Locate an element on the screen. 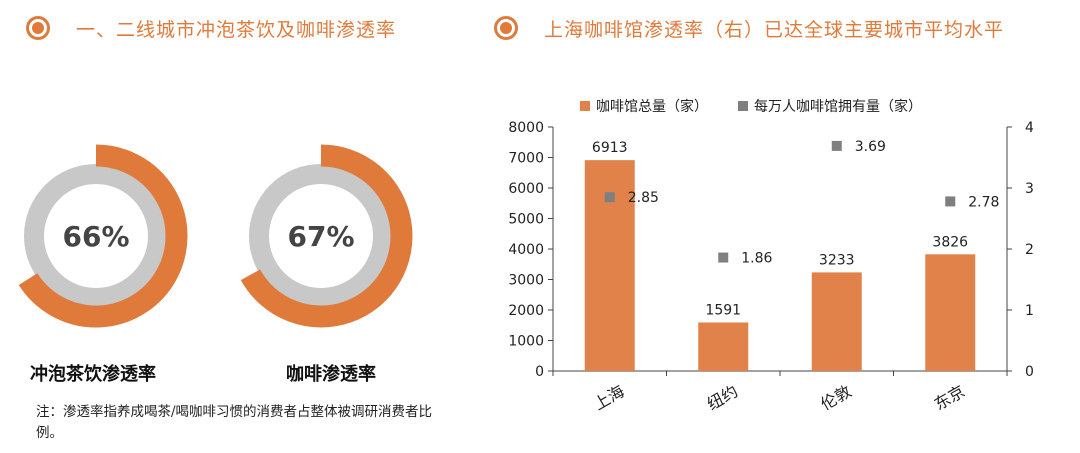  bar-value-label-3: 3826 is located at coordinates (950, 242).